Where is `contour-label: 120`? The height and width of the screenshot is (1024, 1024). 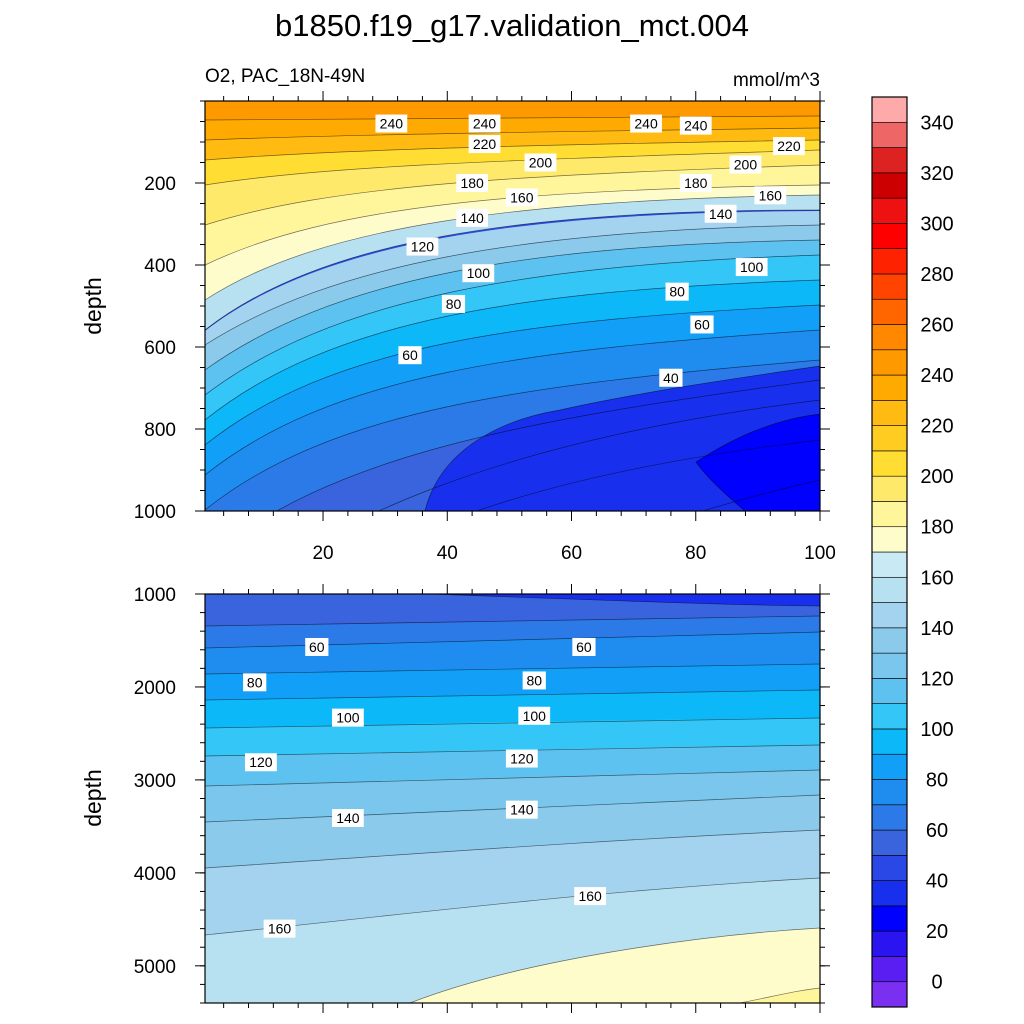 contour-label: 120 is located at coordinates (521, 758).